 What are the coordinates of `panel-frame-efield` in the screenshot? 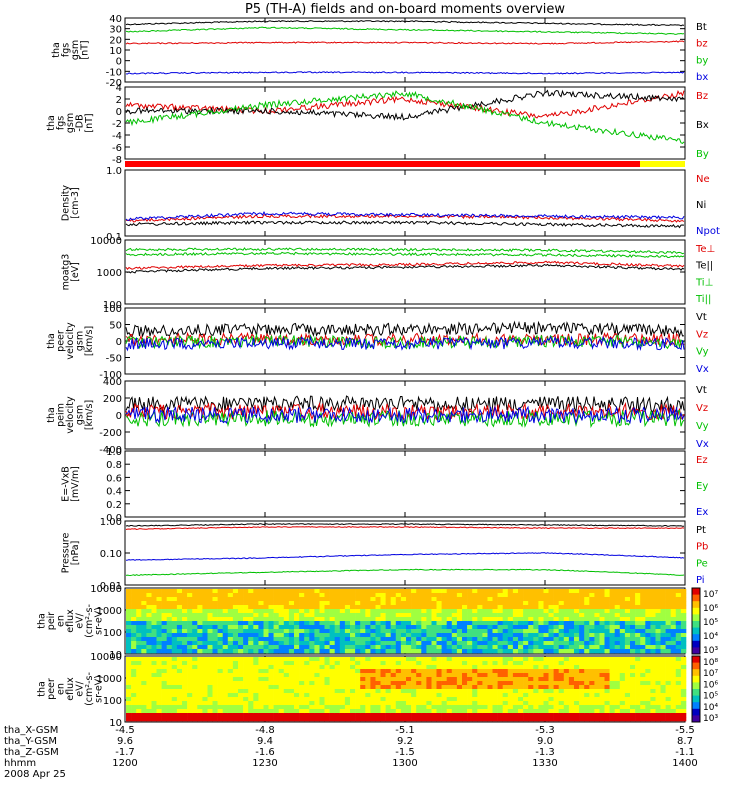 It's located at (405, 484).